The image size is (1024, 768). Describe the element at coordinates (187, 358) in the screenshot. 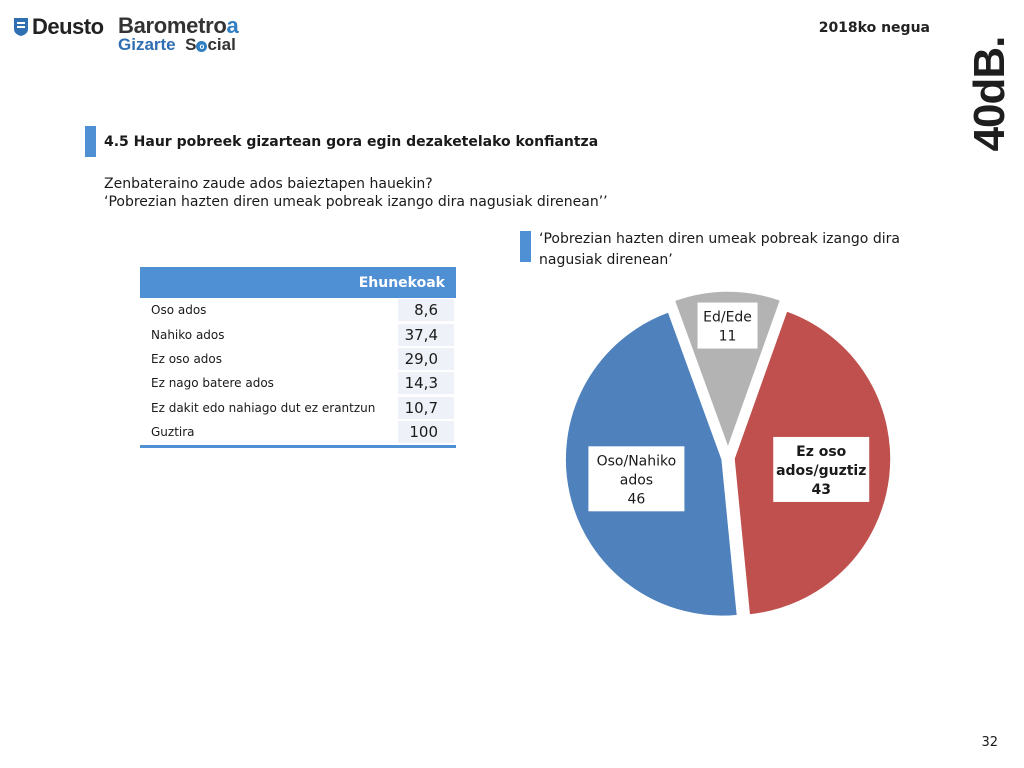

I see `table-row-label: Ez oso ados` at that location.